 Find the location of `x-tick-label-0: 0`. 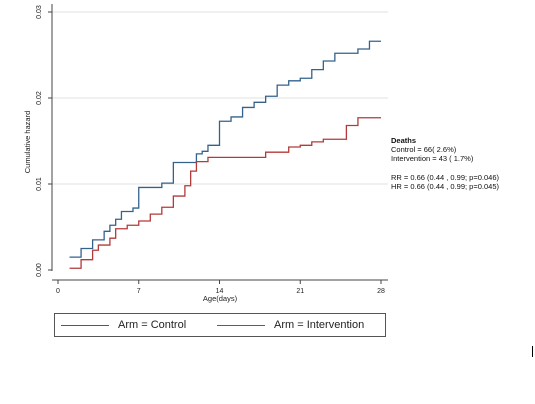

x-tick-label-0: 0 is located at coordinates (58, 291).